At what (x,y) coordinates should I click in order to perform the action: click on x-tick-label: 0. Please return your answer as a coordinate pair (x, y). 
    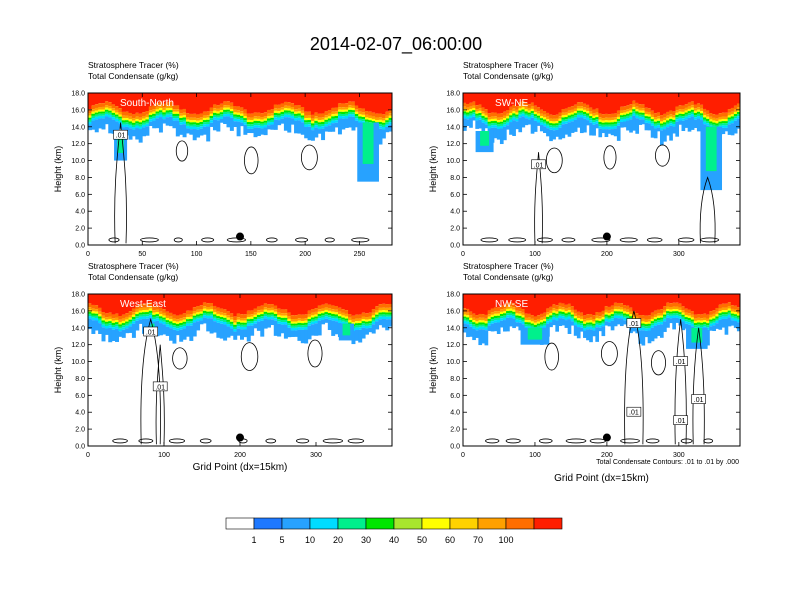
    Looking at the image, I should click on (88, 254).